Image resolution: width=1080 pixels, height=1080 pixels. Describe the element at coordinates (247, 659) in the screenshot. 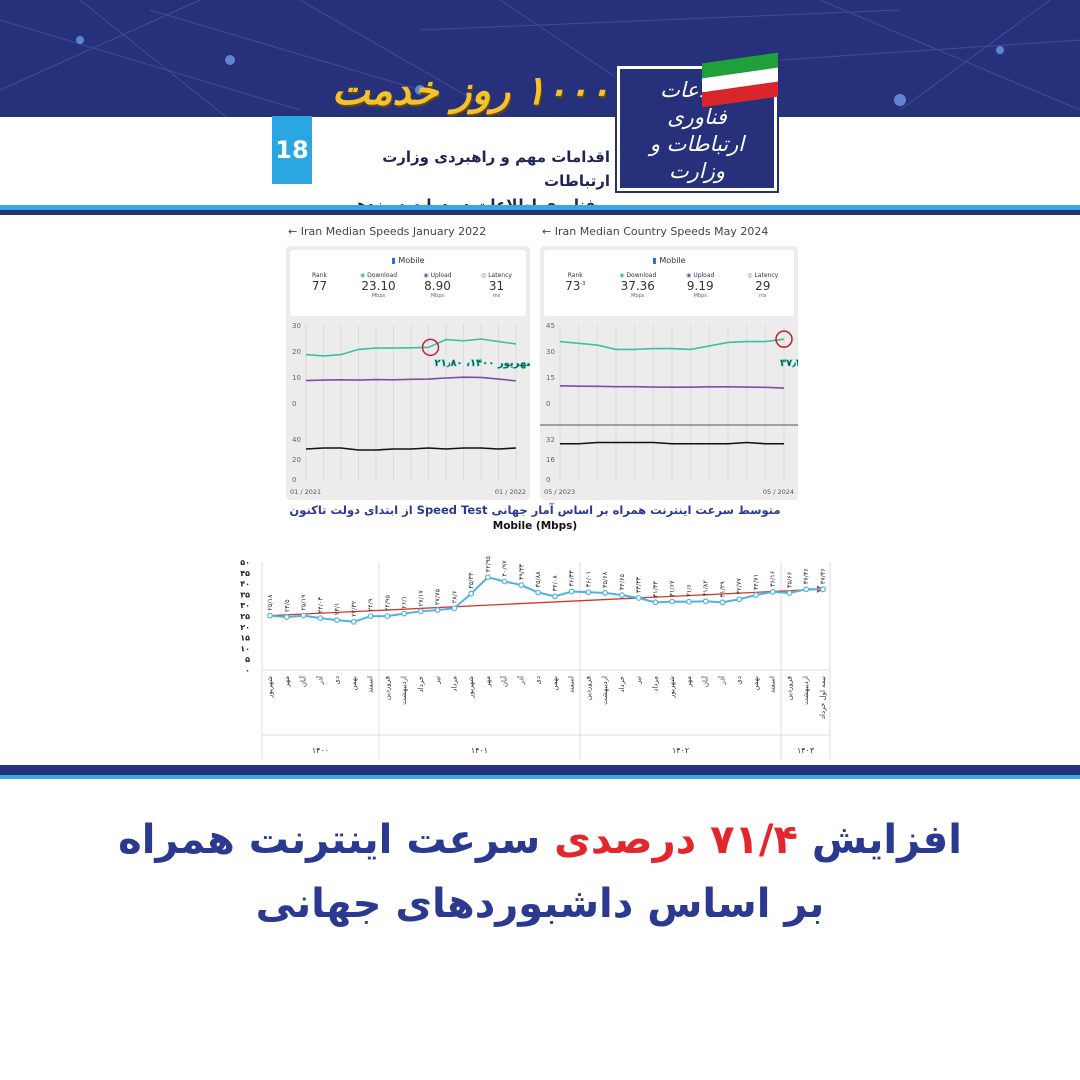

I see `y-tick-label: ۵` at that location.